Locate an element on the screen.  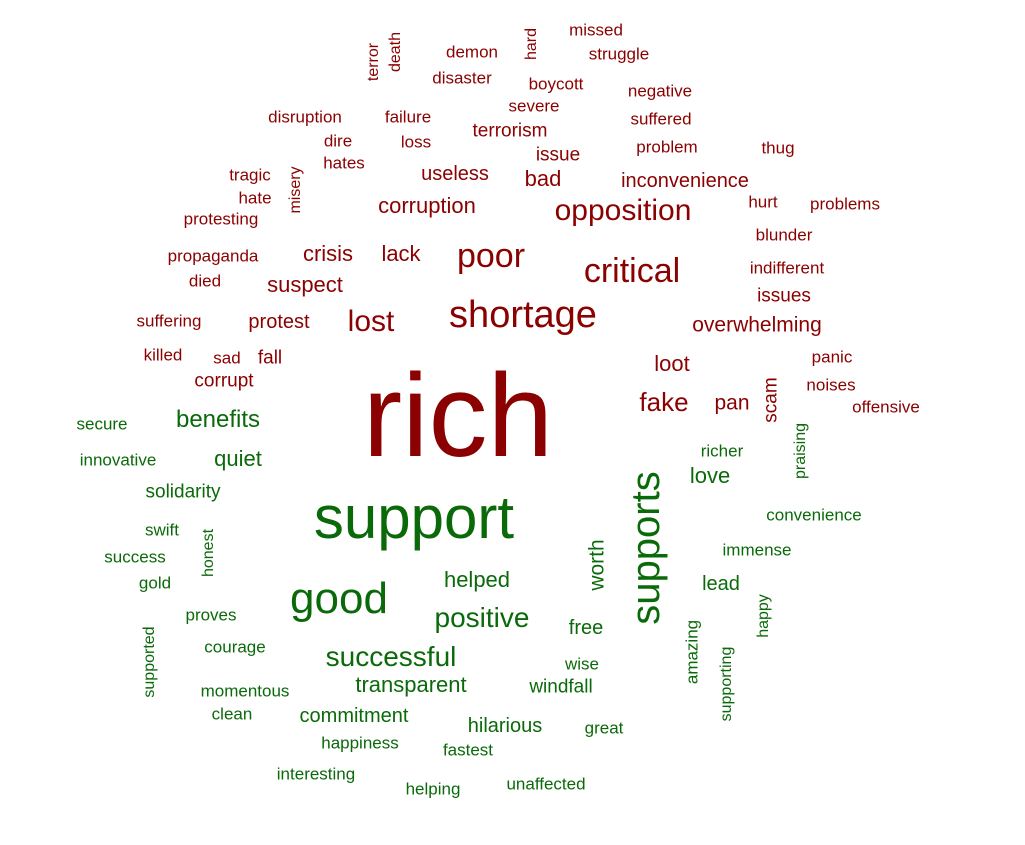
word-misery: misery is located at coordinates (295, 190).